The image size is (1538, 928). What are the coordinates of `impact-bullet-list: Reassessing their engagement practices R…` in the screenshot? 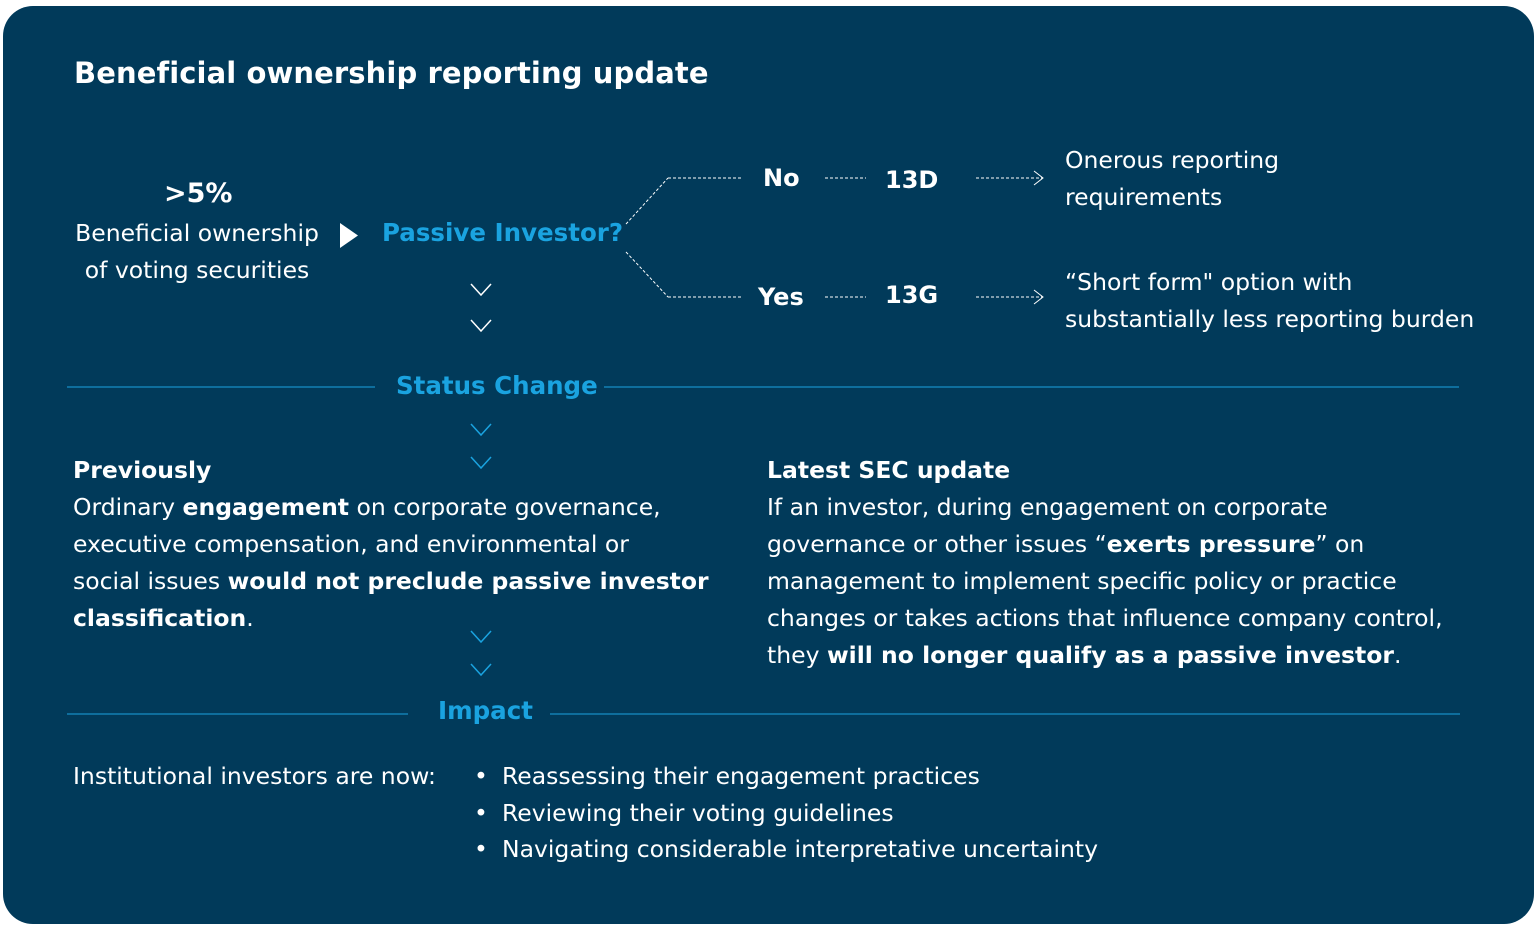 It's located at (786, 813).